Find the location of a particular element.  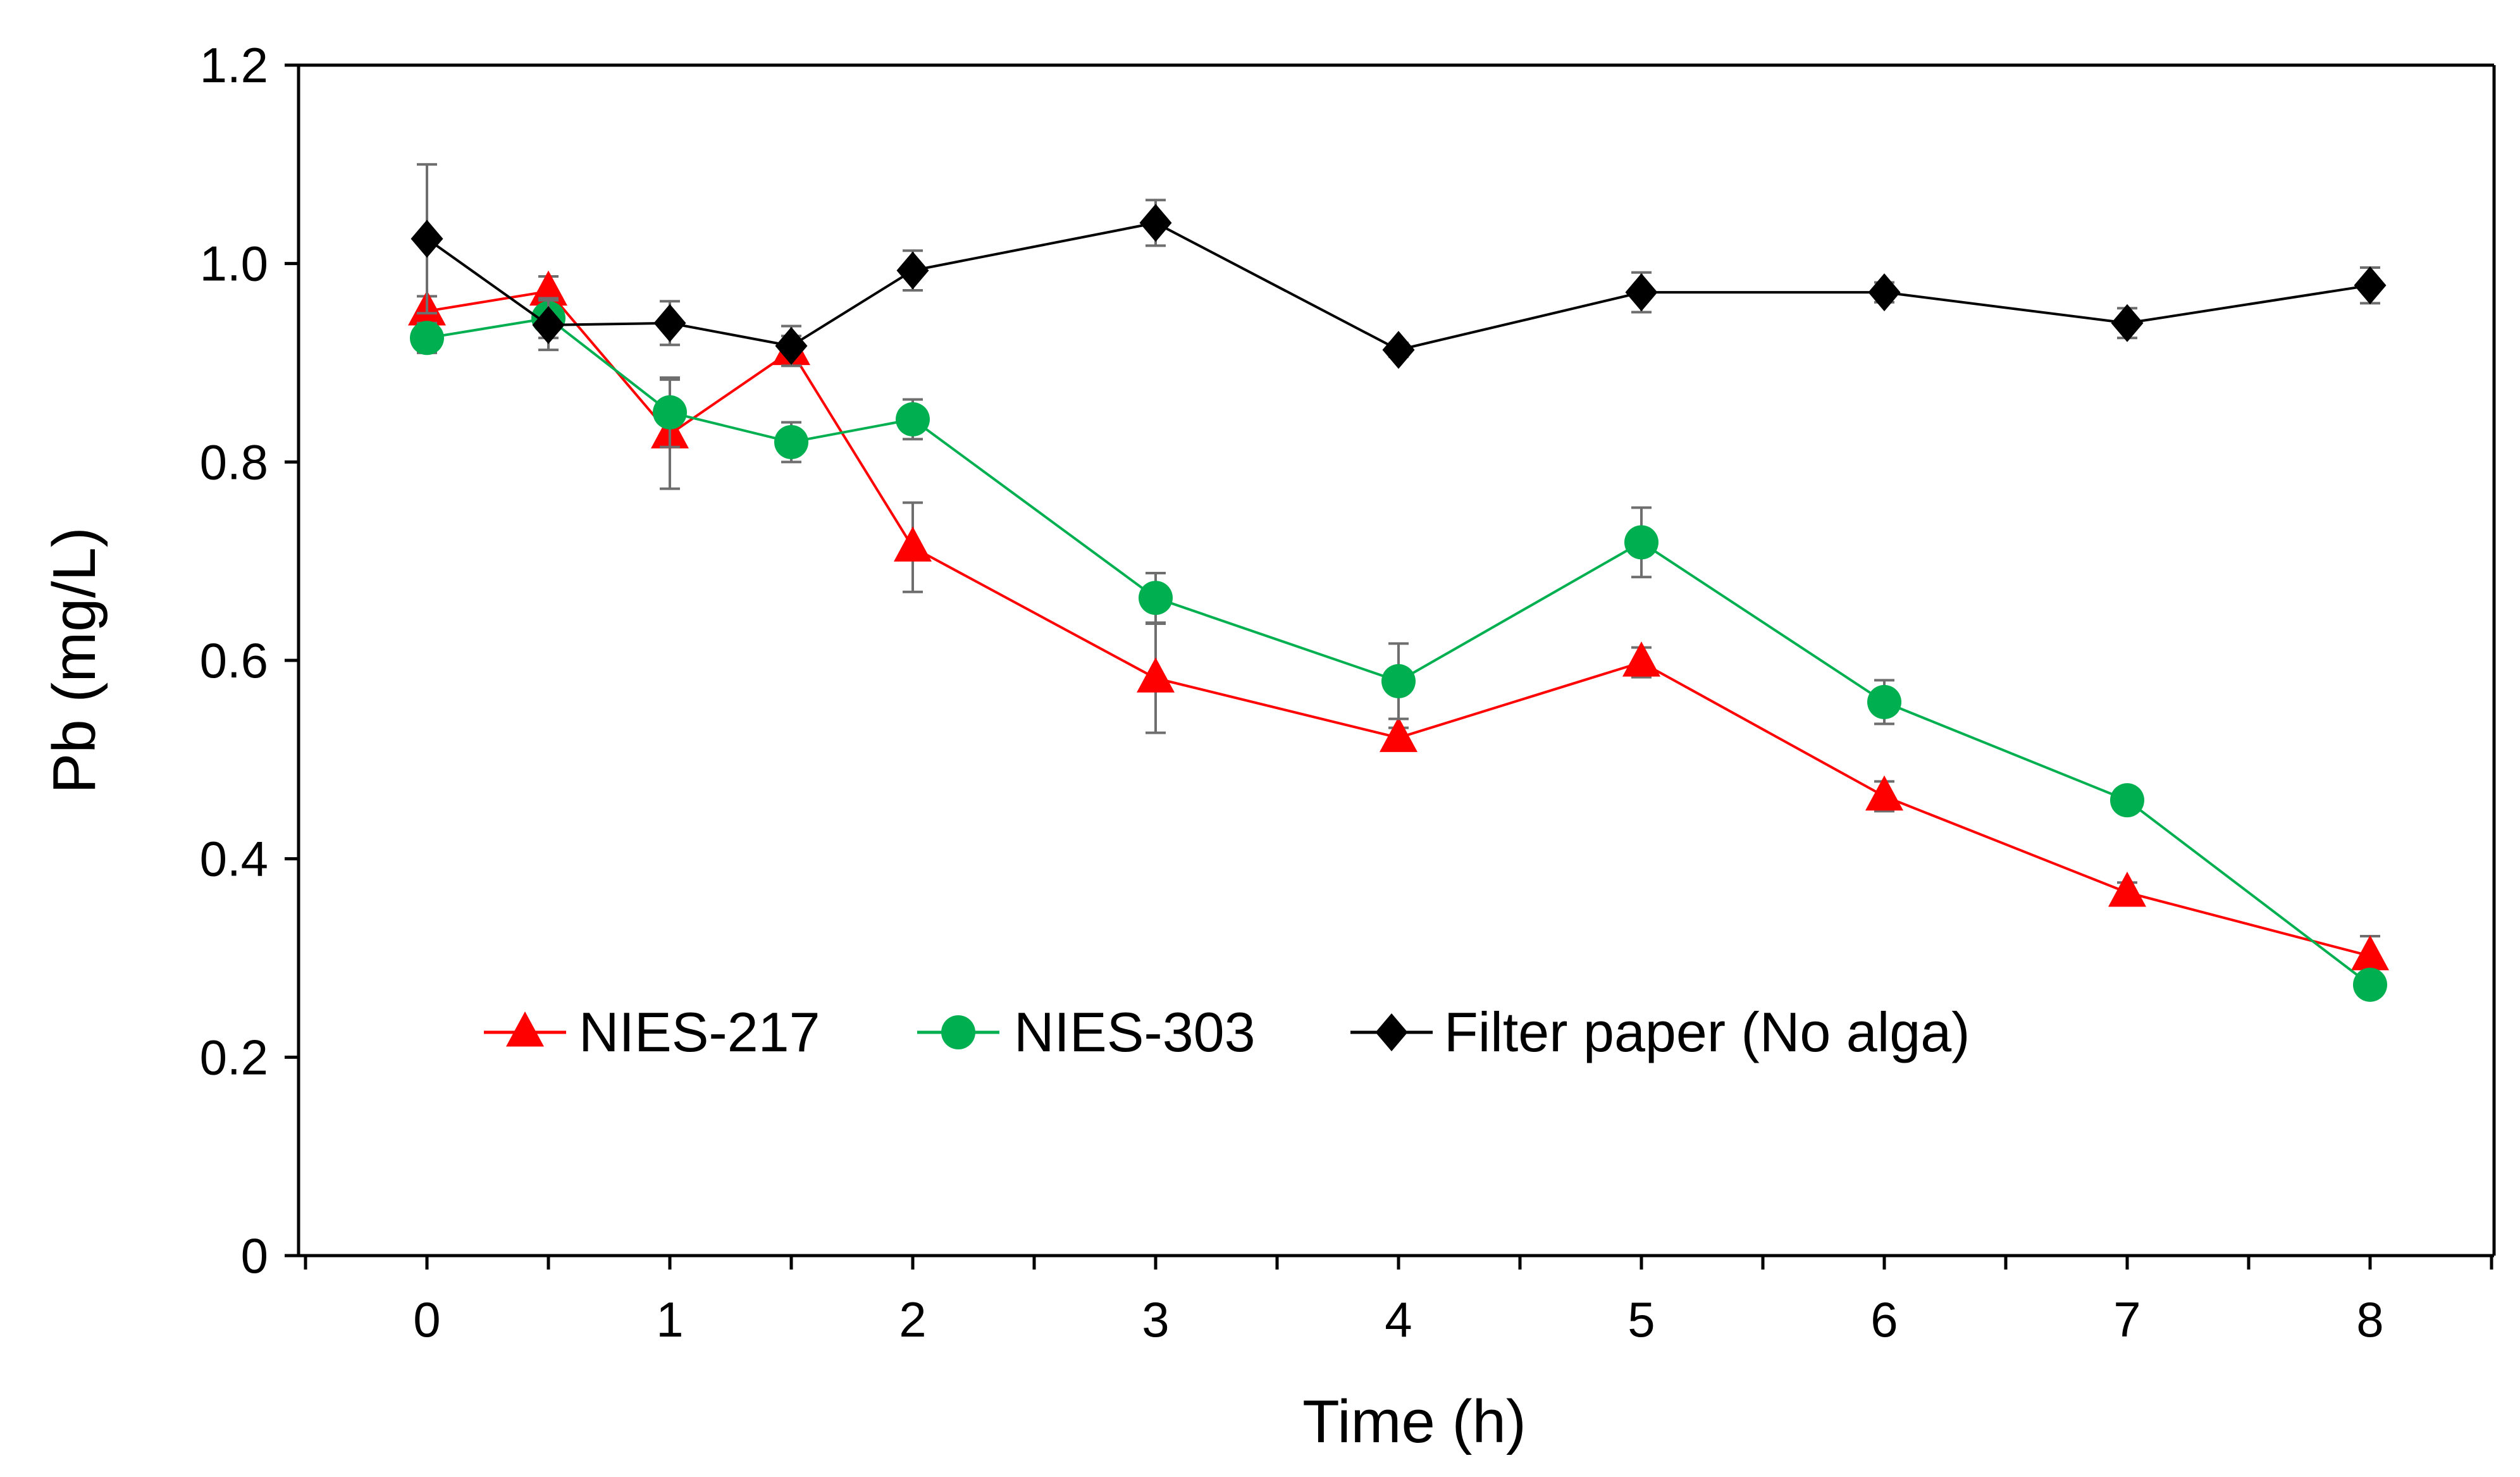

series-filter-paper-no-alga is located at coordinates (1399, 266).